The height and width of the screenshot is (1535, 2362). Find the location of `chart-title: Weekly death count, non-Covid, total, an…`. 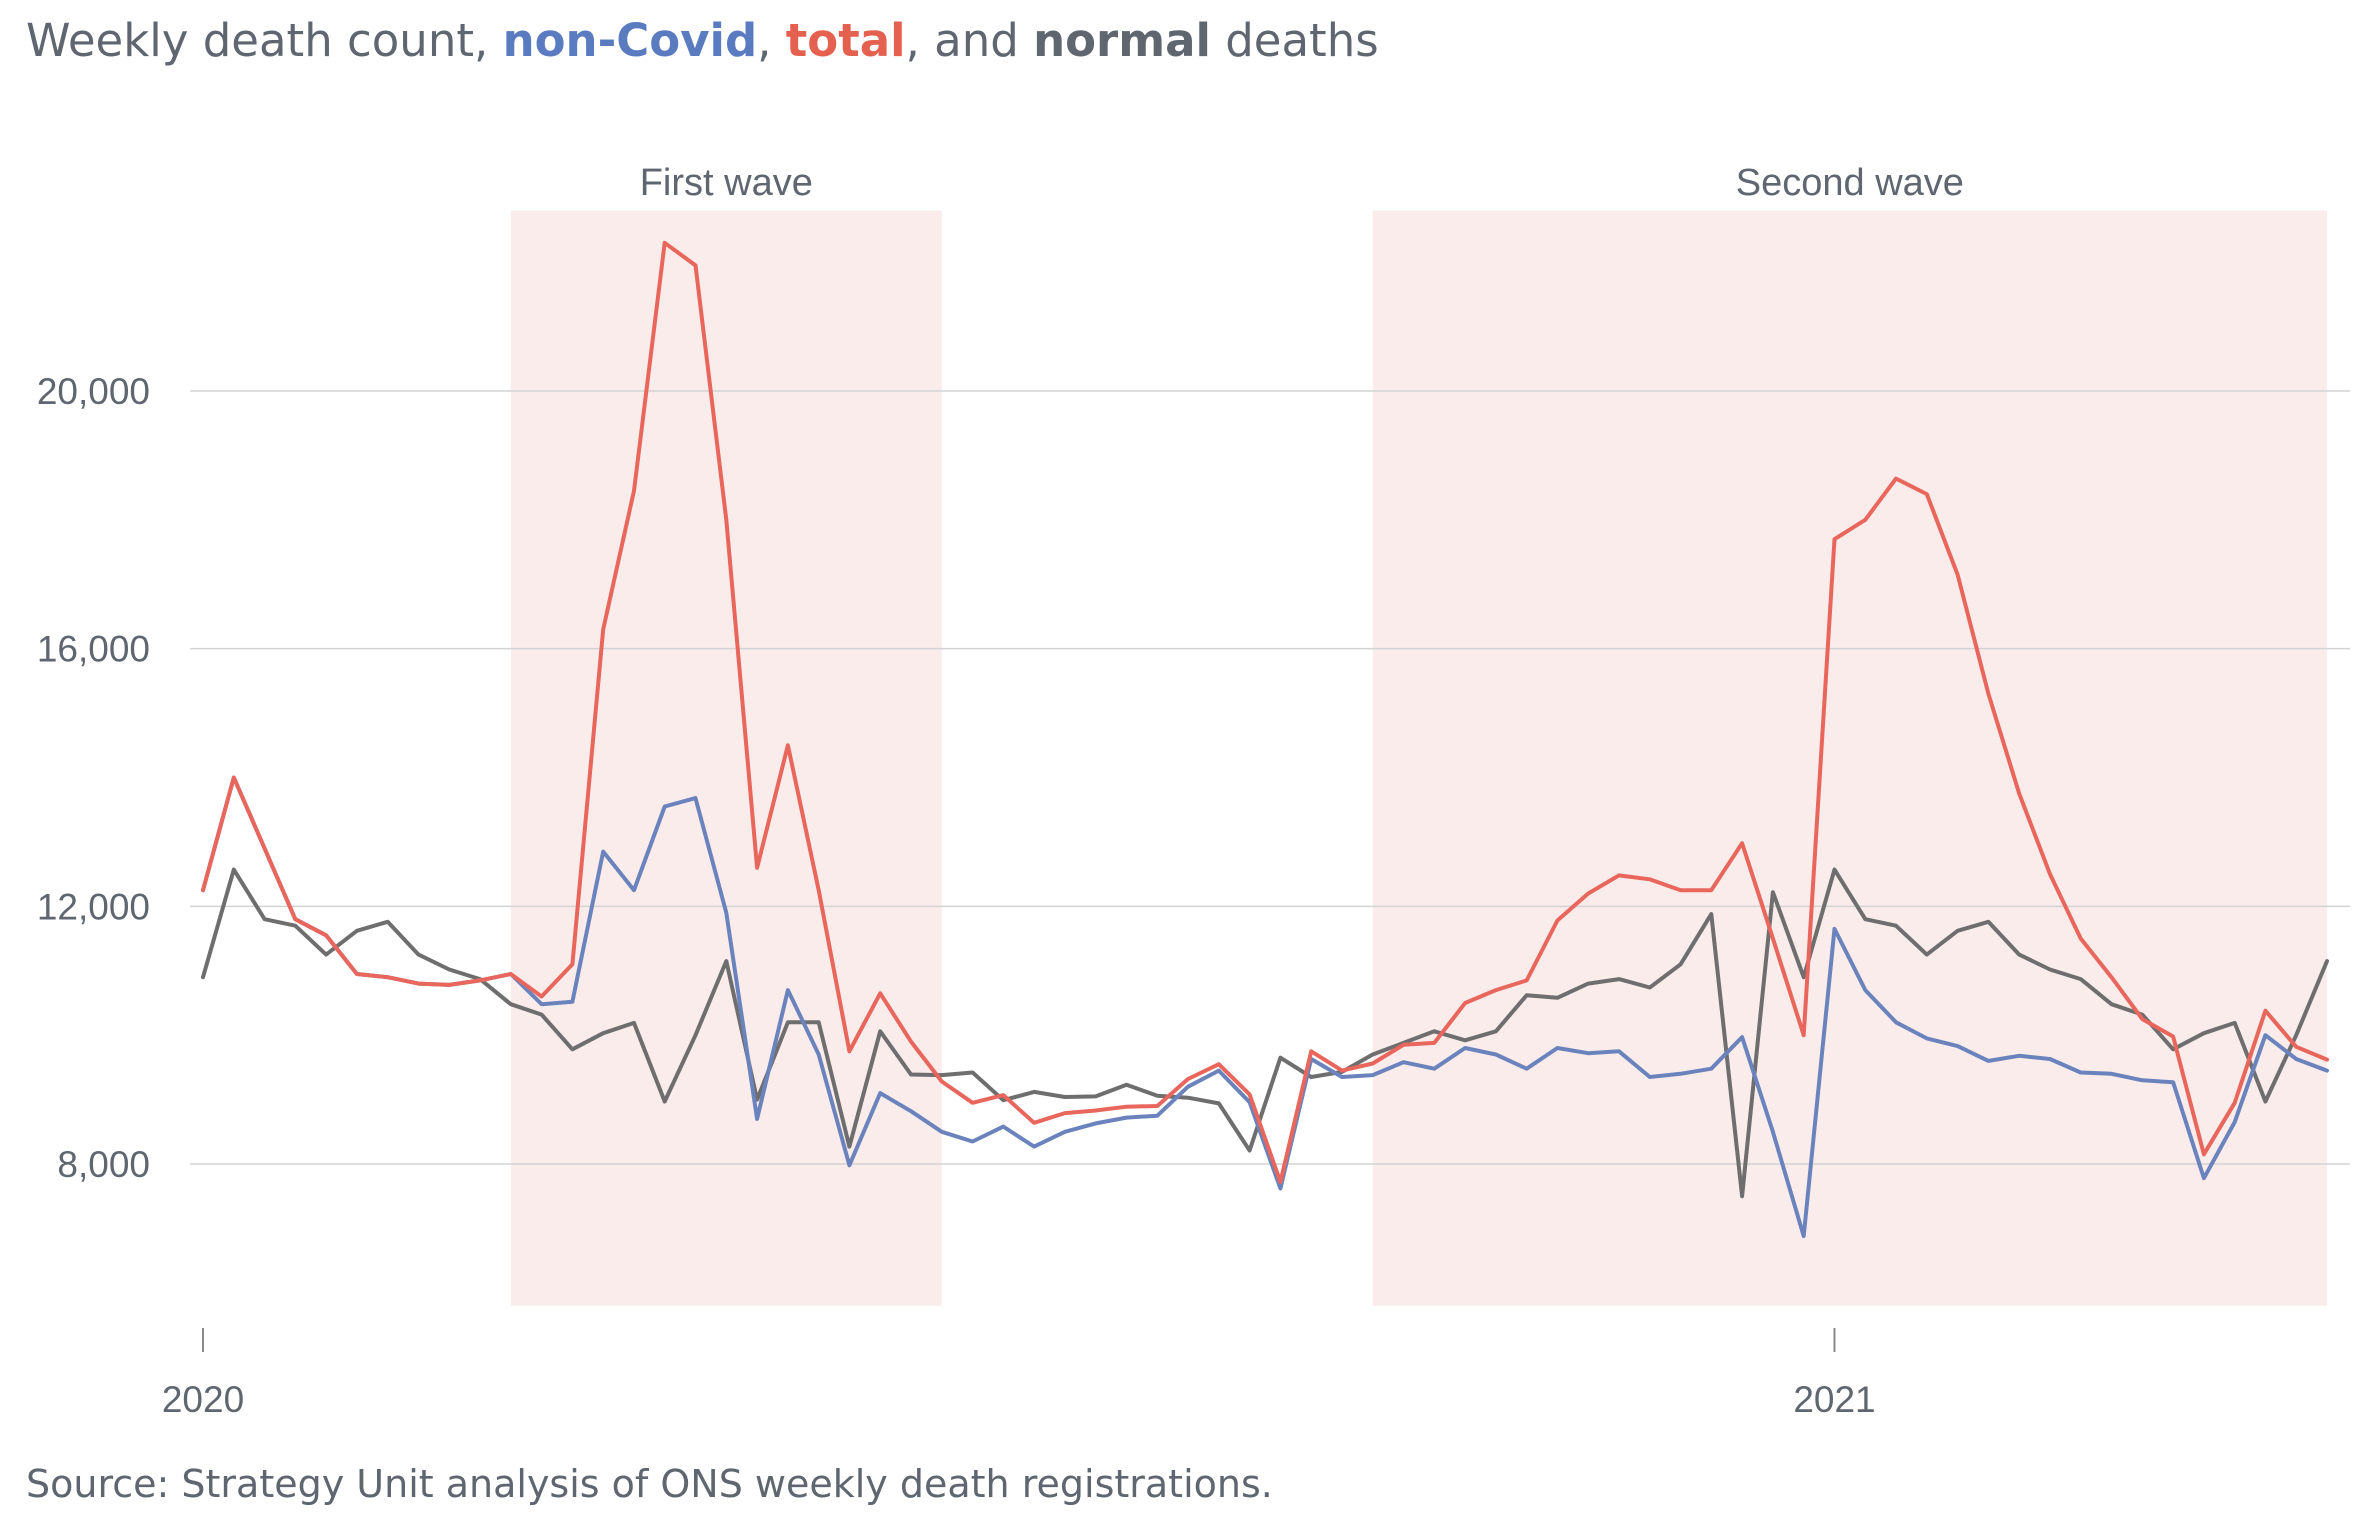

chart-title: Weekly death count, non-Covid, total, an… is located at coordinates (702, 40).